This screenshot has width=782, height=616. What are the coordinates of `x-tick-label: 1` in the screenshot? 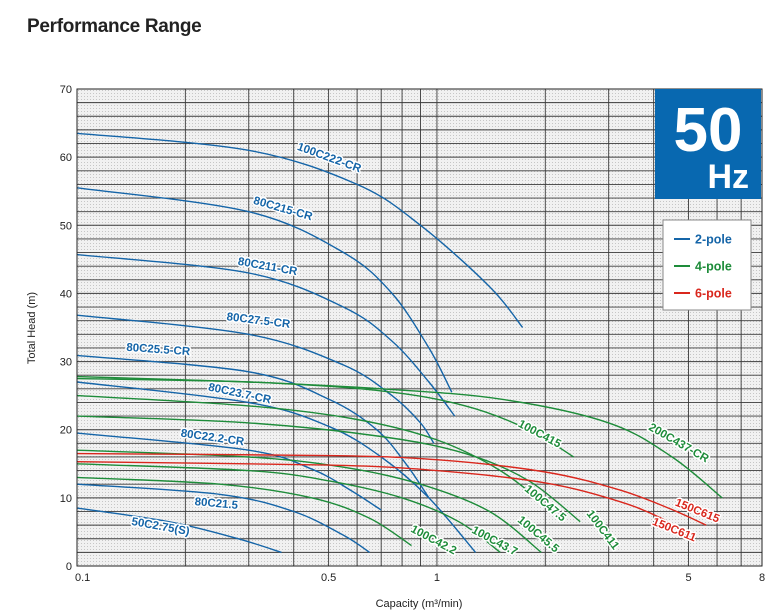 It's located at (437, 578).